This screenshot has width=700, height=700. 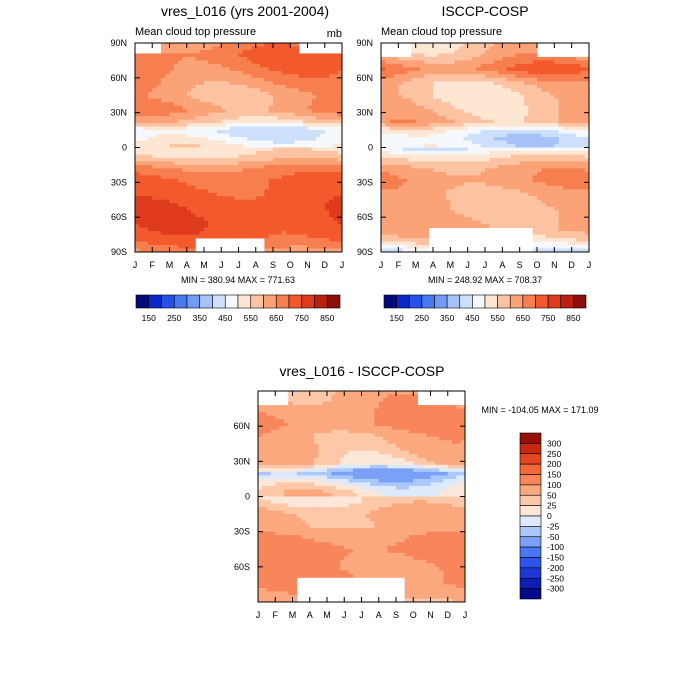 I want to click on x-tick-label: A, so click(x=256, y=265).